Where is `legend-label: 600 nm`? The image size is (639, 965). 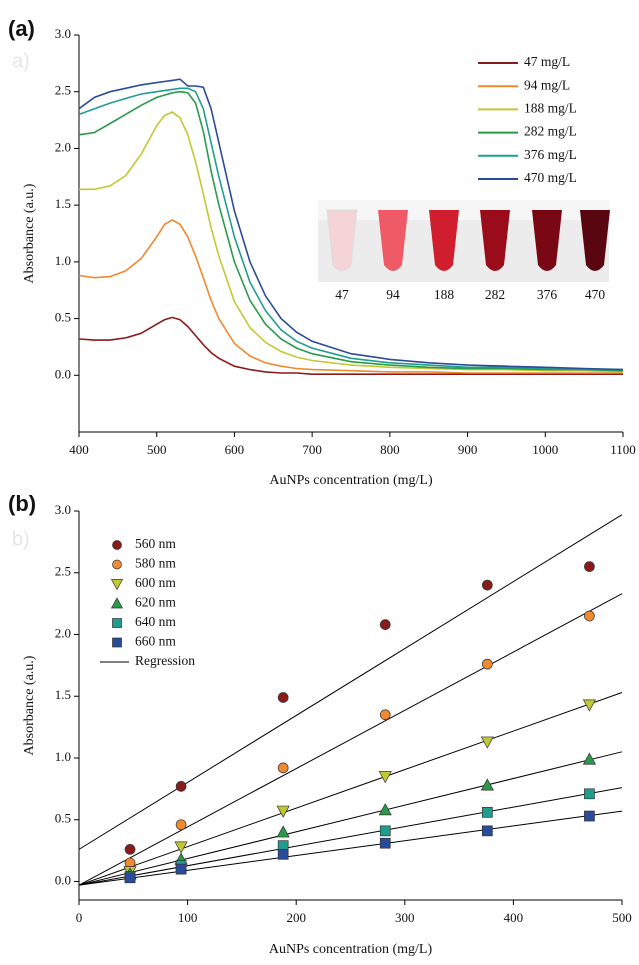 legend-label: 600 nm is located at coordinates (155, 582).